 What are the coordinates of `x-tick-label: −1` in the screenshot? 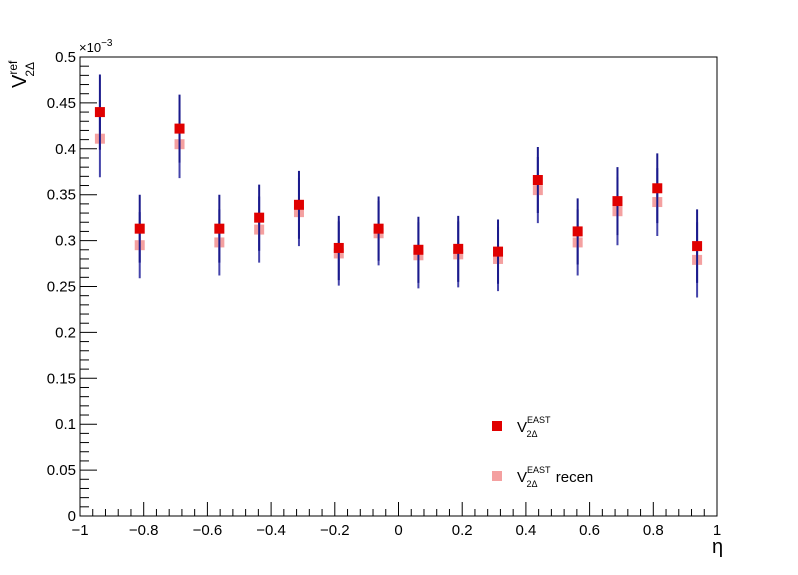 It's located at (79, 530).